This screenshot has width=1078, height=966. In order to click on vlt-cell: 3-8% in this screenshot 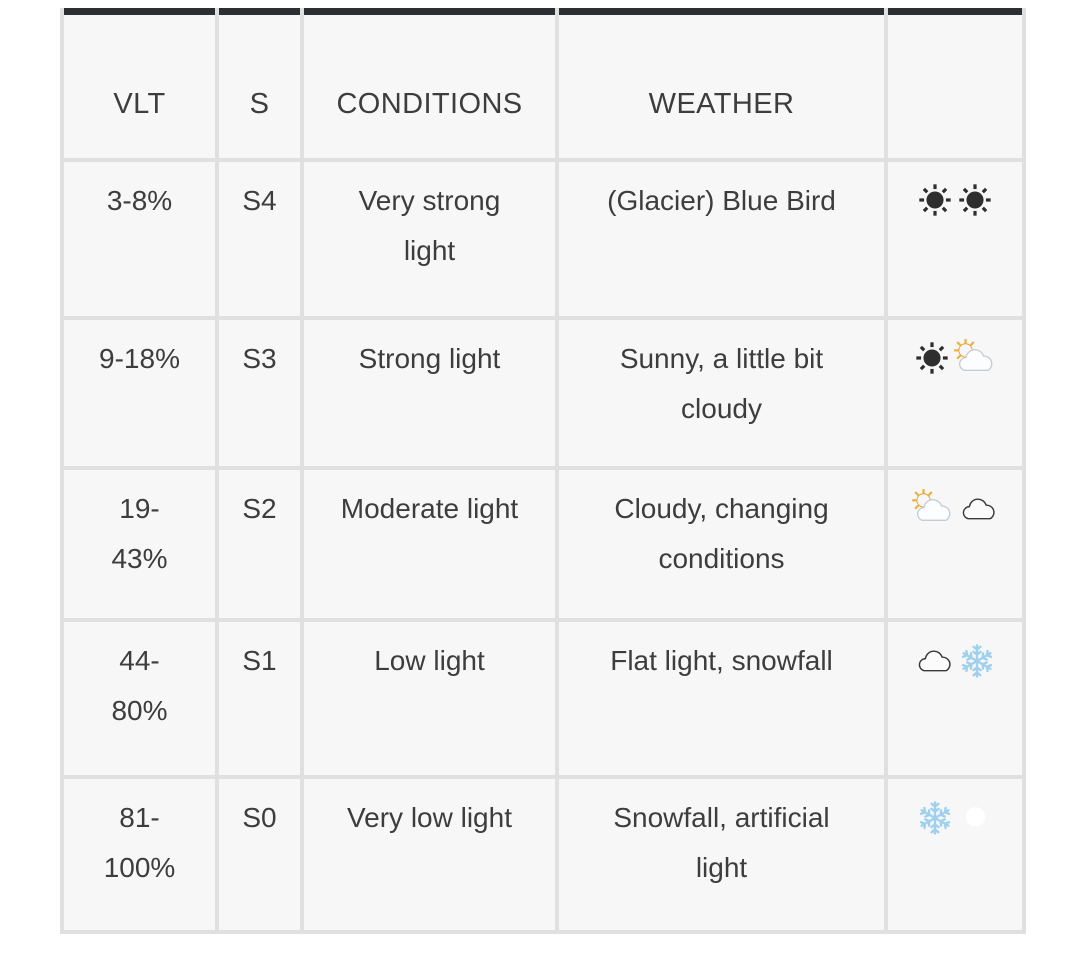, I will do `click(139, 239)`.